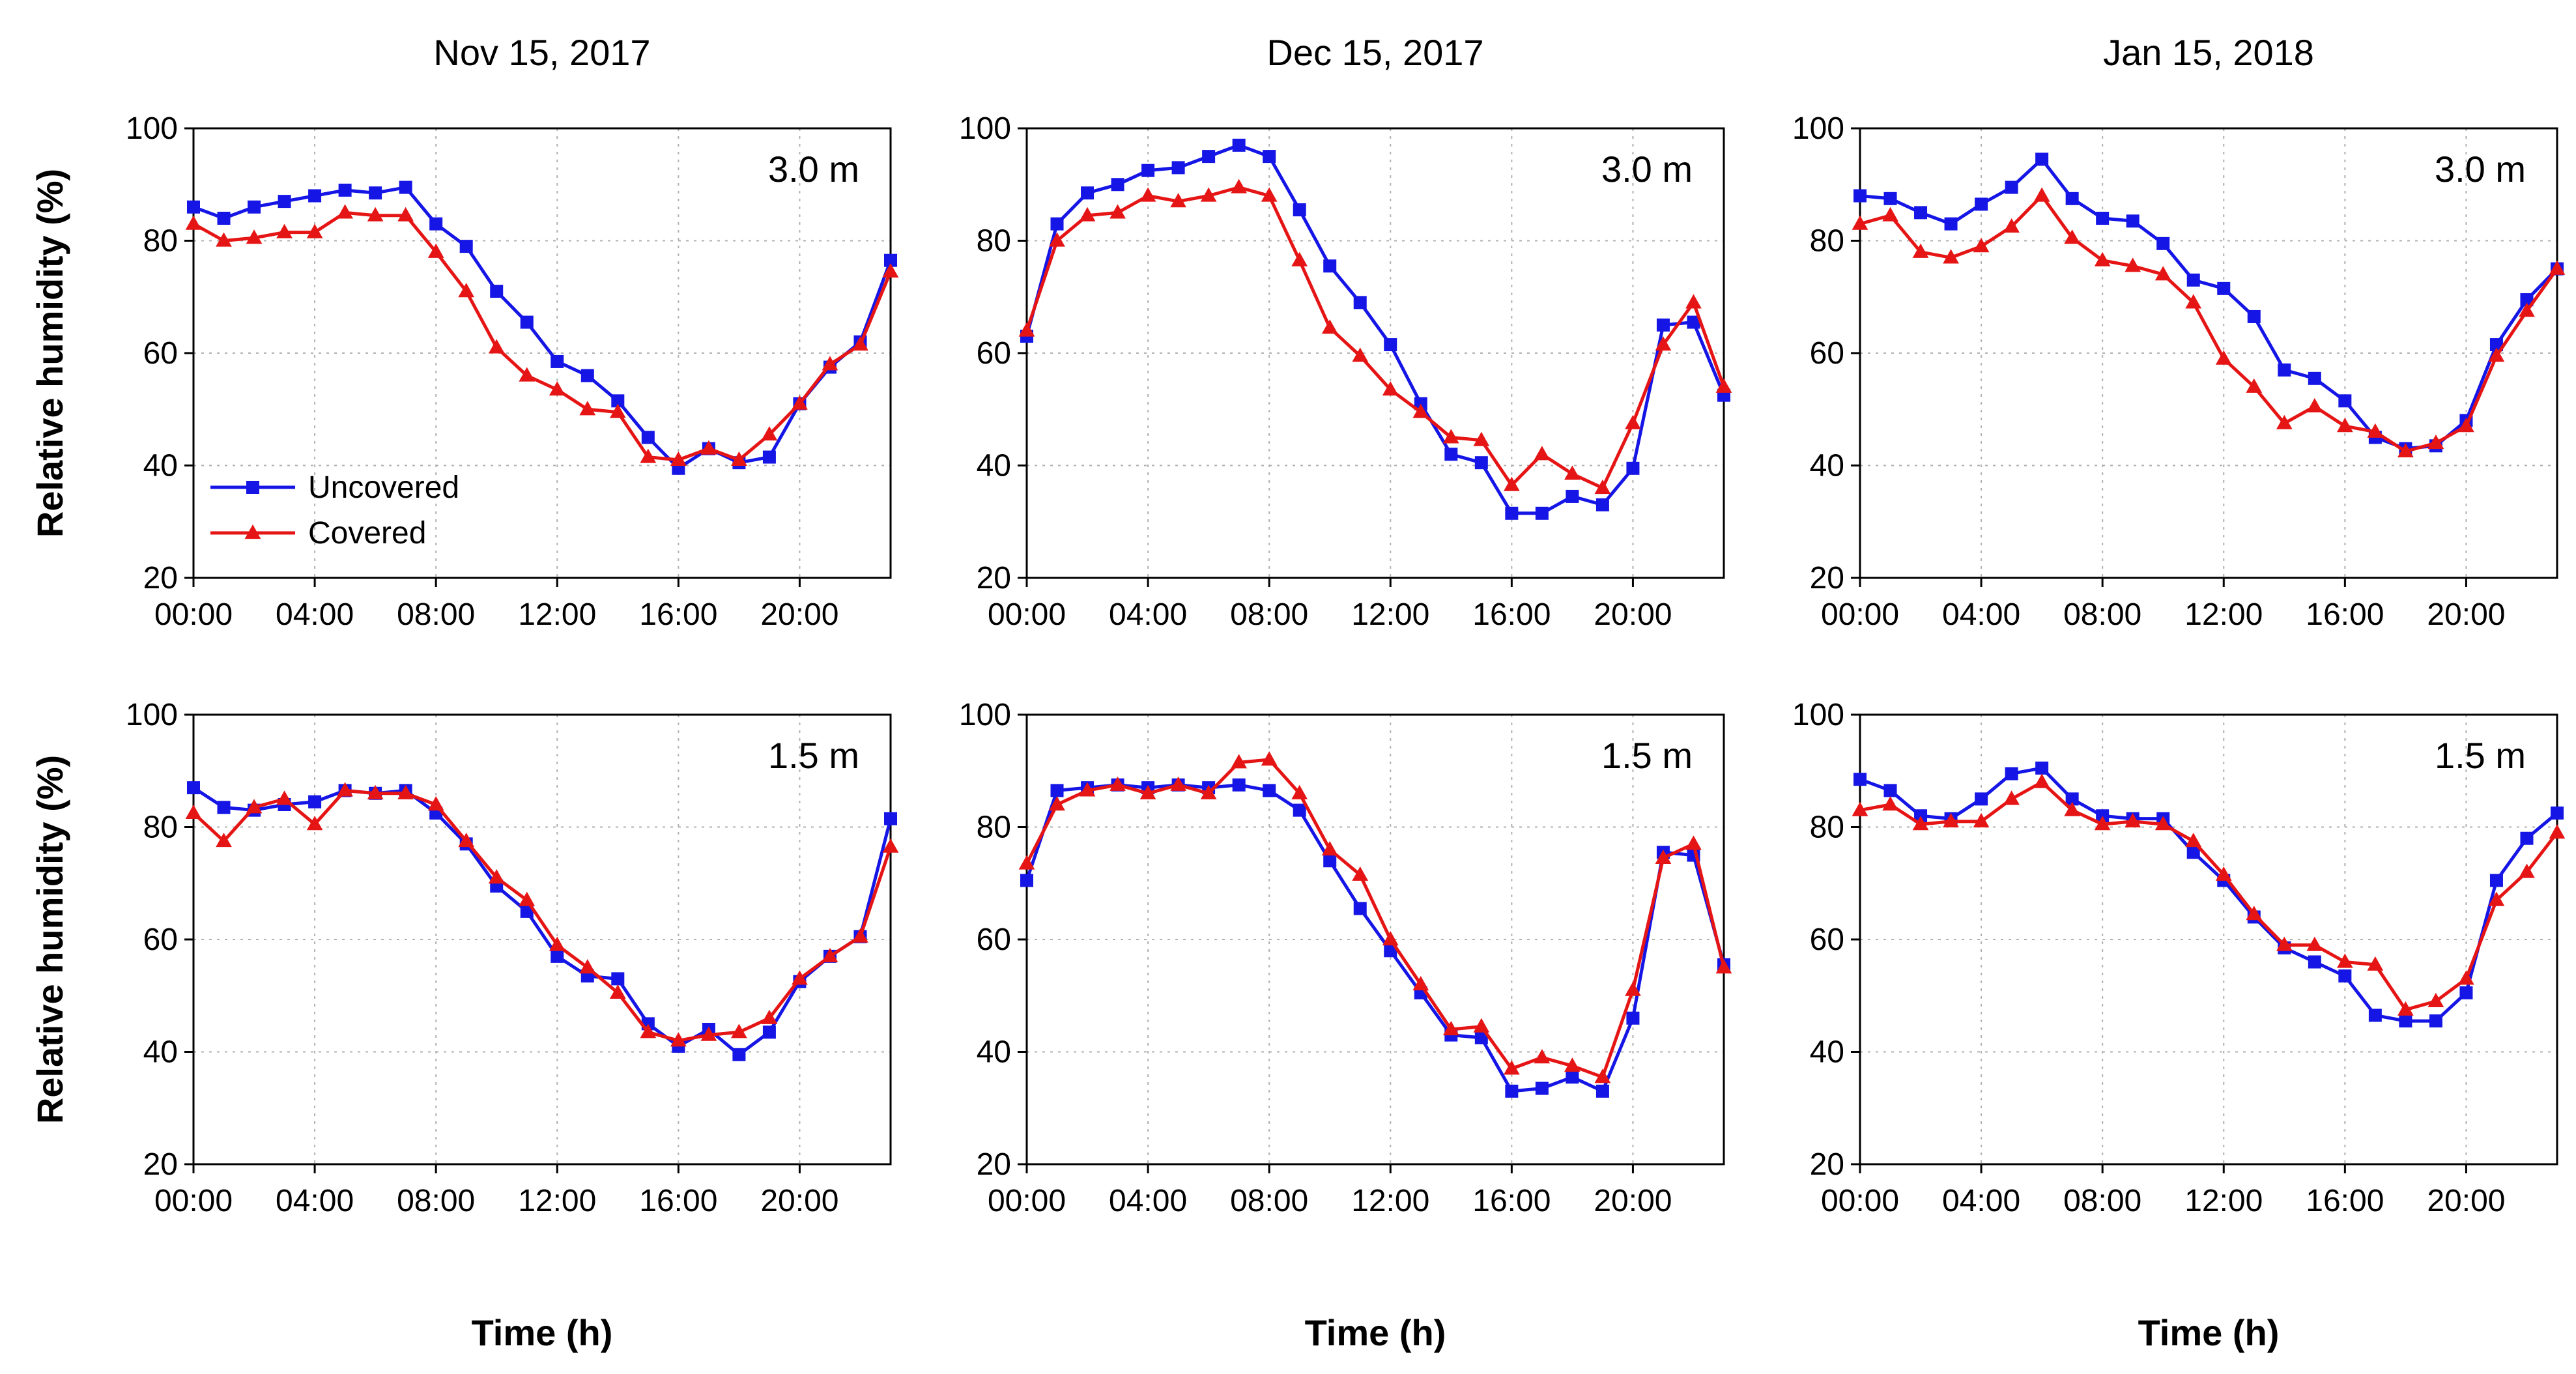 Image resolution: width=2576 pixels, height=1374 pixels. Describe the element at coordinates (335, 511) in the screenshot. I see `legend: Uncovered Covered` at that location.